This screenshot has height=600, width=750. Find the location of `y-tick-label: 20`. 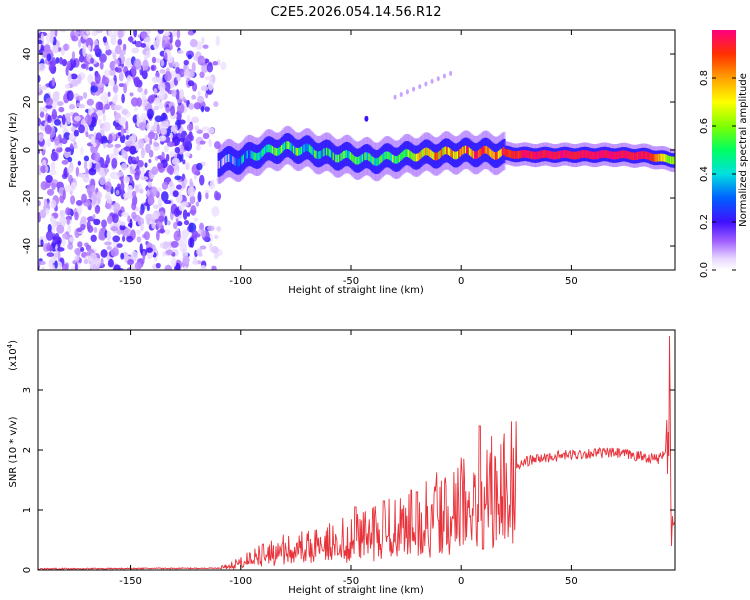

y-tick-label: 20 is located at coordinates (27, 102).